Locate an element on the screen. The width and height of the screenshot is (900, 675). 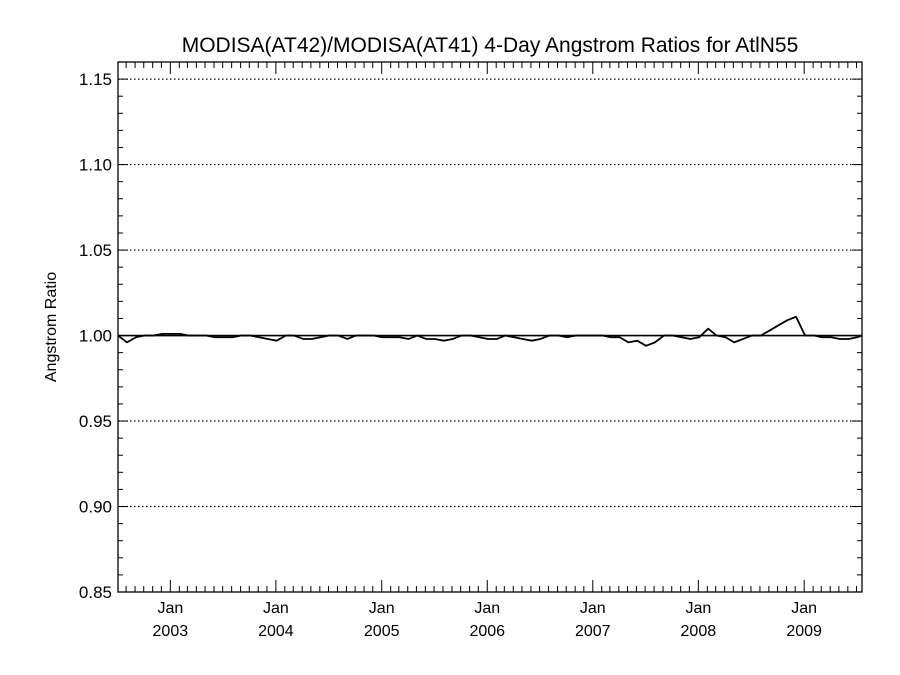
series-line is located at coordinates (490, 331).